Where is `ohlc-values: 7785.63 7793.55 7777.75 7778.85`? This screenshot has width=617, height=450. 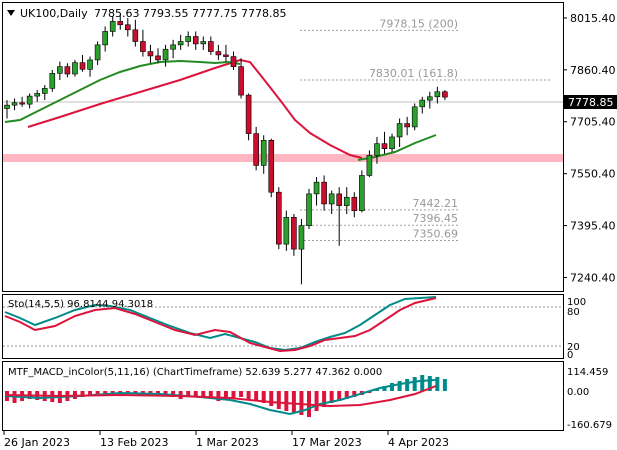 ohlc-values: 7785.63 7793.55 7777.75 7778.85 is located at coordinates (190, 13).